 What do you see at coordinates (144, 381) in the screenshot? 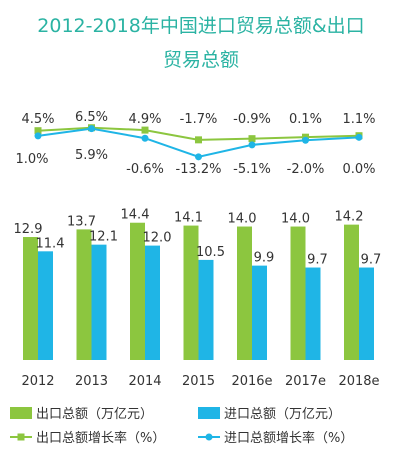
I see `x-tick-label-2: 2014` at bounding box center [144, 381].